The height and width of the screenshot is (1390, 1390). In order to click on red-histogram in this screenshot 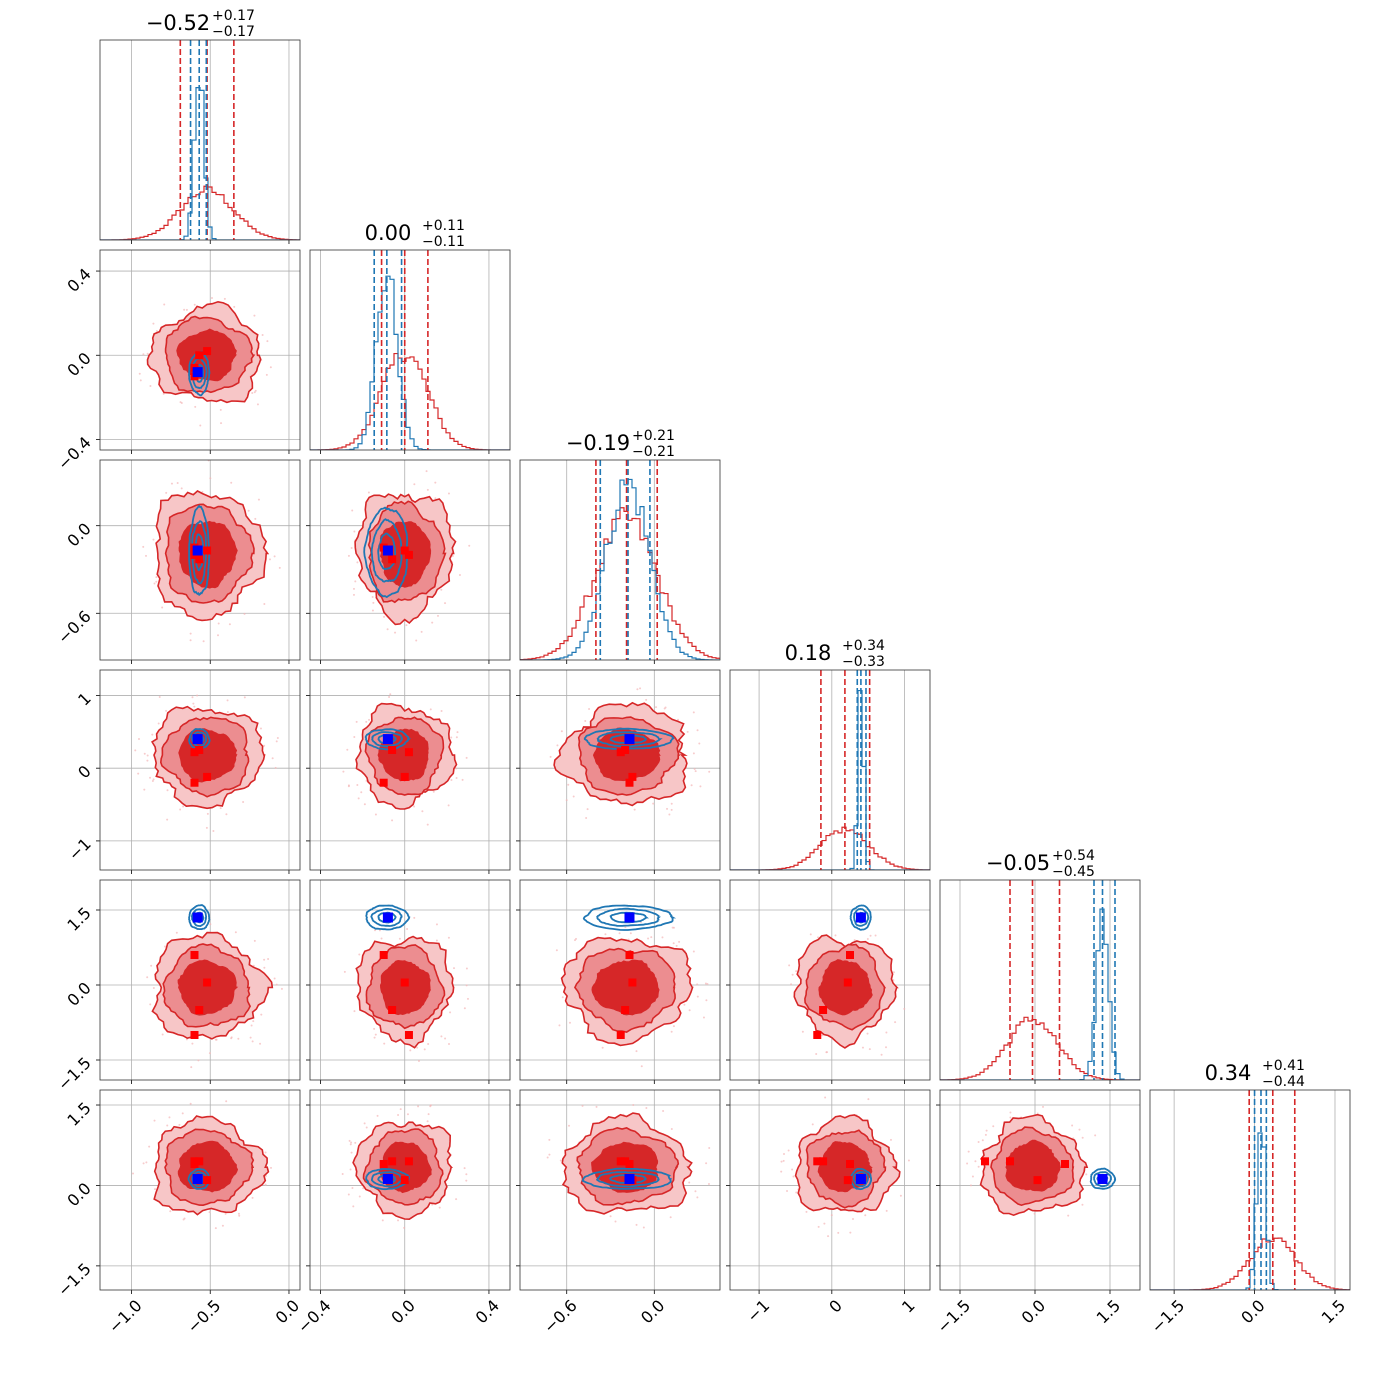, I will do `click(830, 848)`.